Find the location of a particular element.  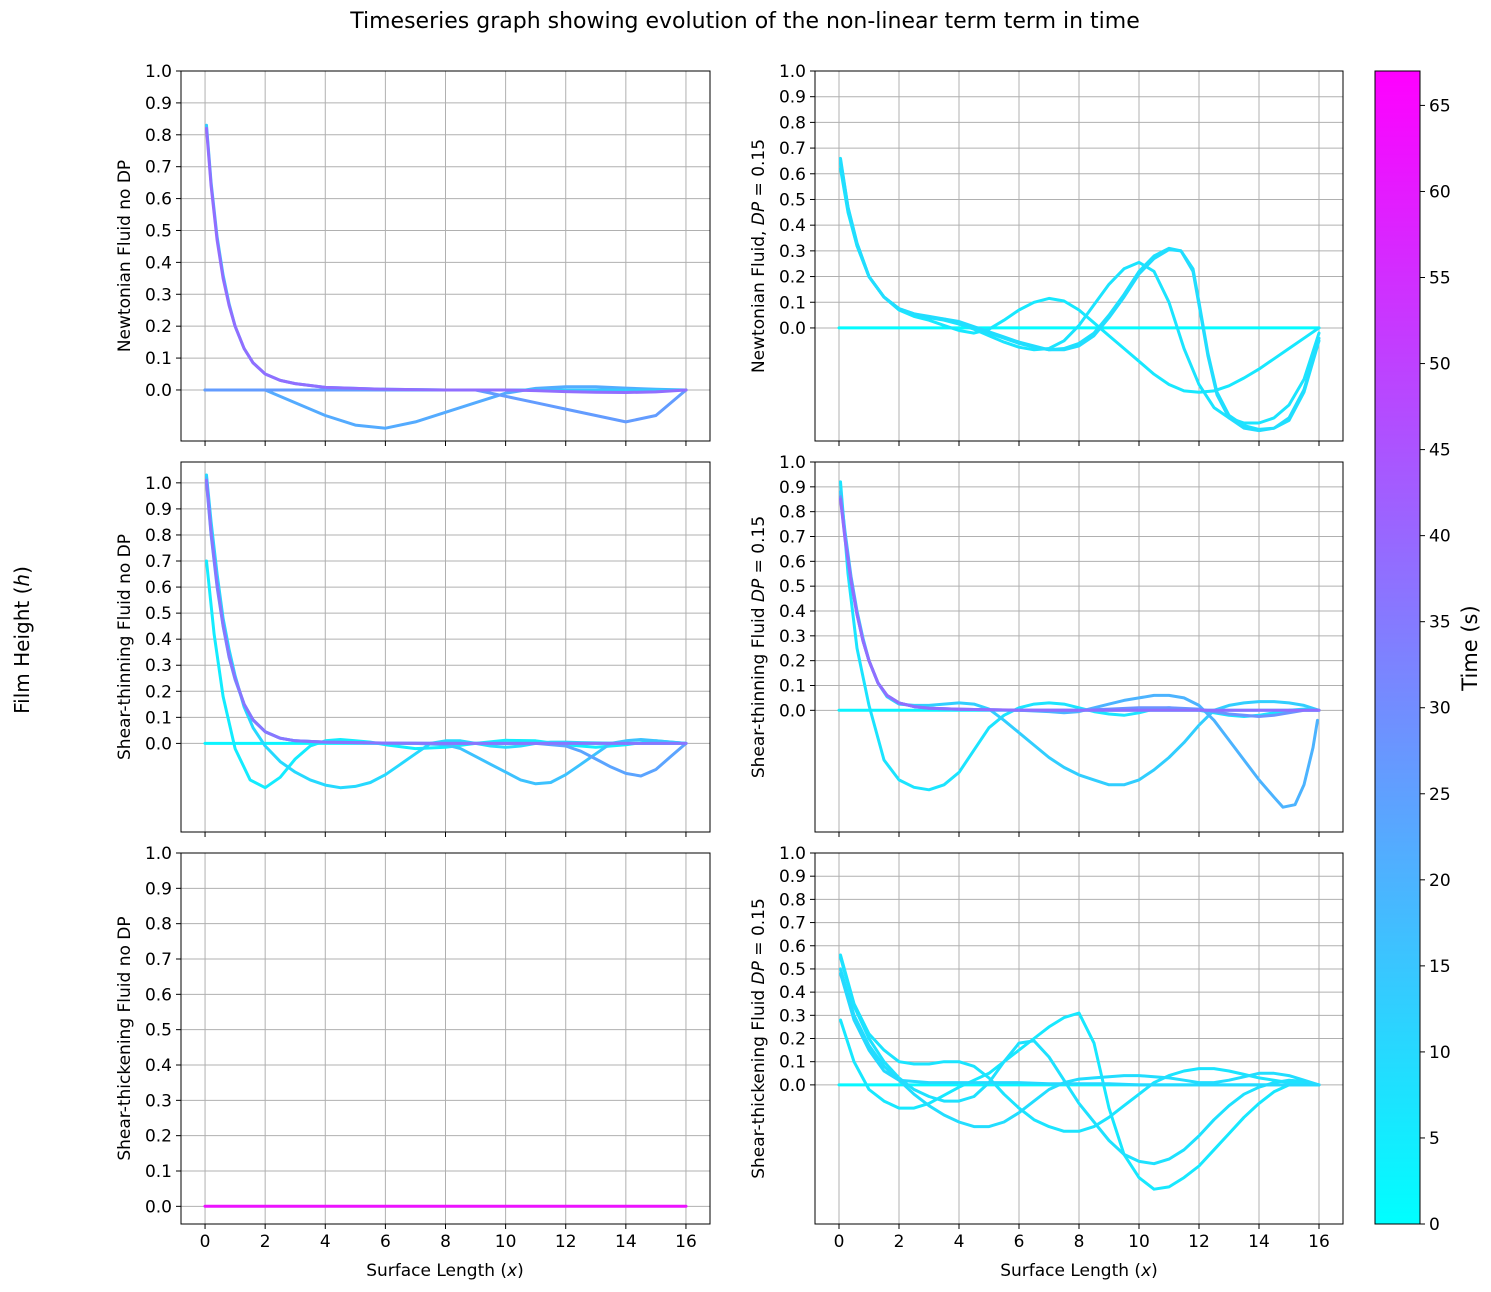

colorbar: 0 5 10 15 20 25 30 35 40 45 50 55 60 65 Time (s) is located at coordinates (1428, 652).